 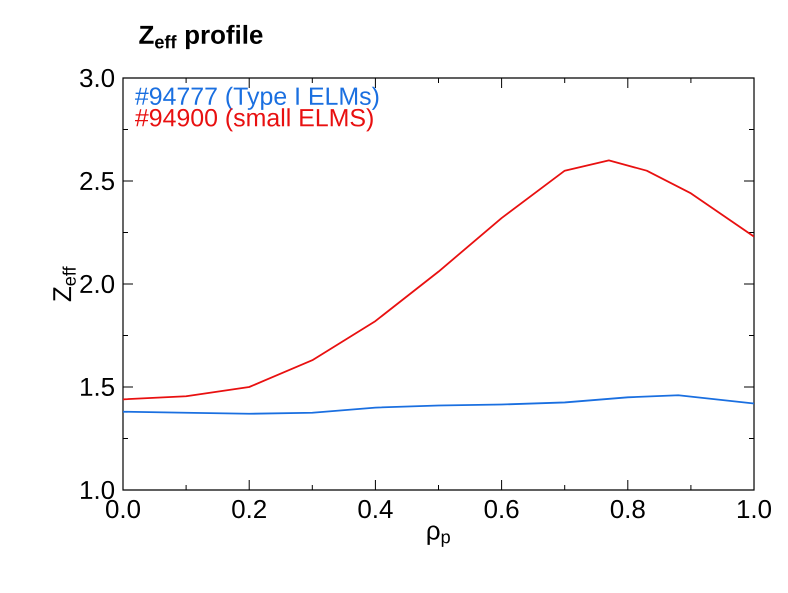 I want to click on y-tick-label: 3.0, so click(x=97, y=78).